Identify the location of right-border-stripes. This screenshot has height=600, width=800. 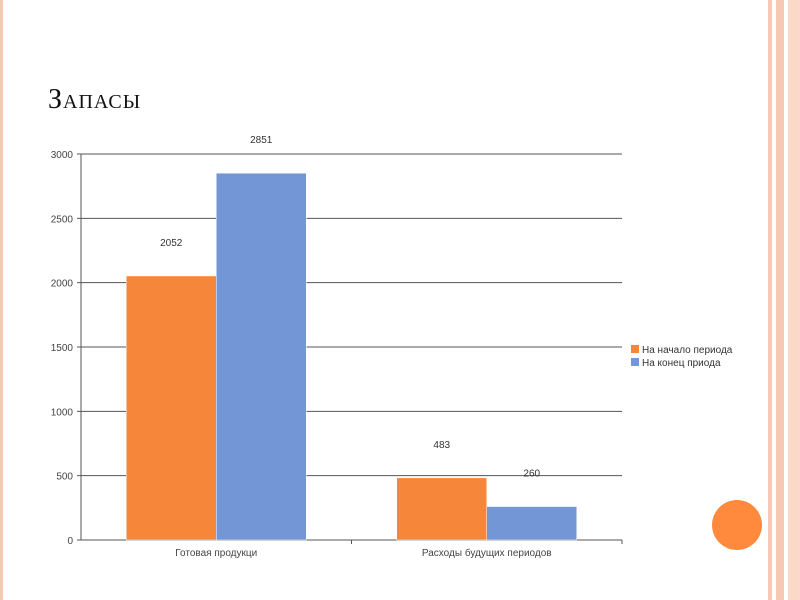
(784, 300).